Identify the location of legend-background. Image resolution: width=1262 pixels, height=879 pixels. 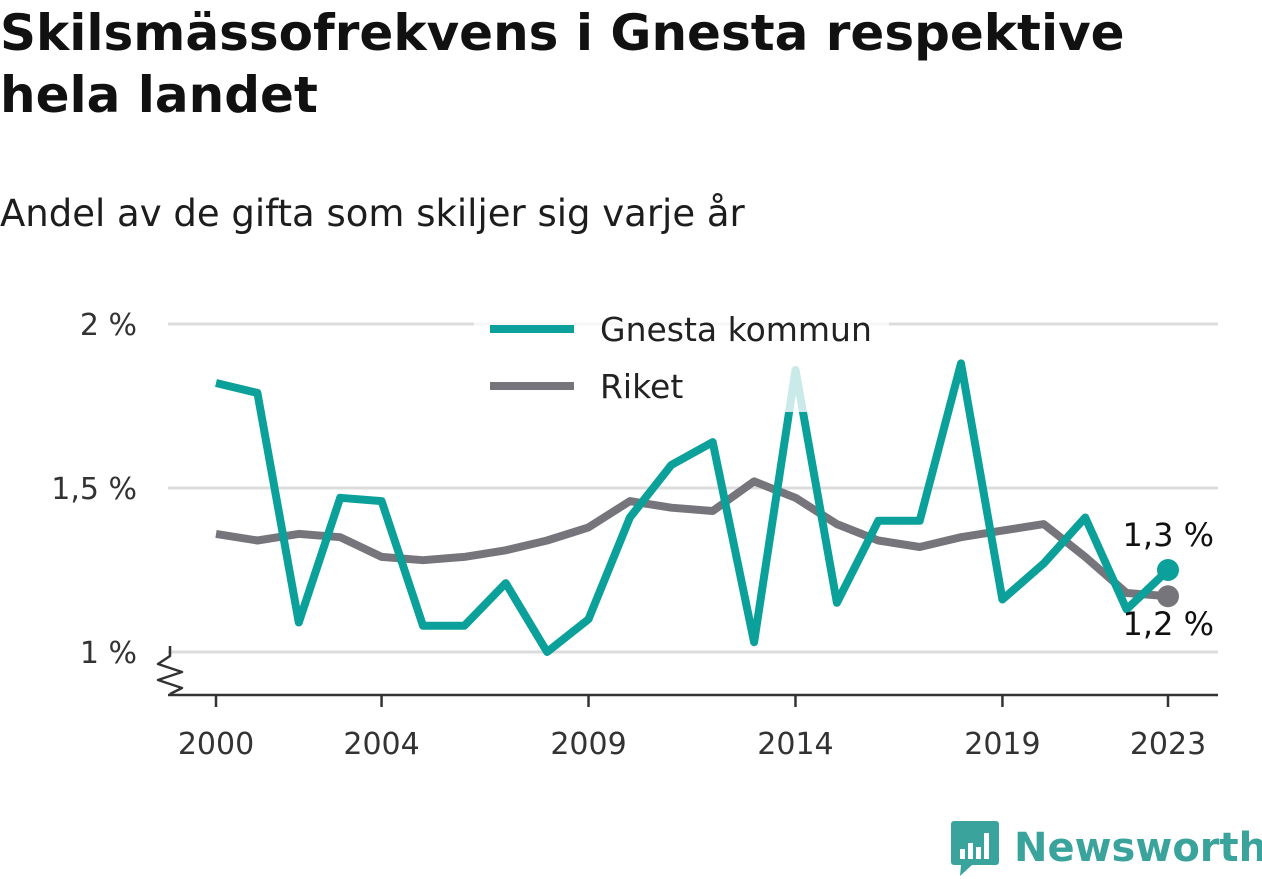
(681, 356).